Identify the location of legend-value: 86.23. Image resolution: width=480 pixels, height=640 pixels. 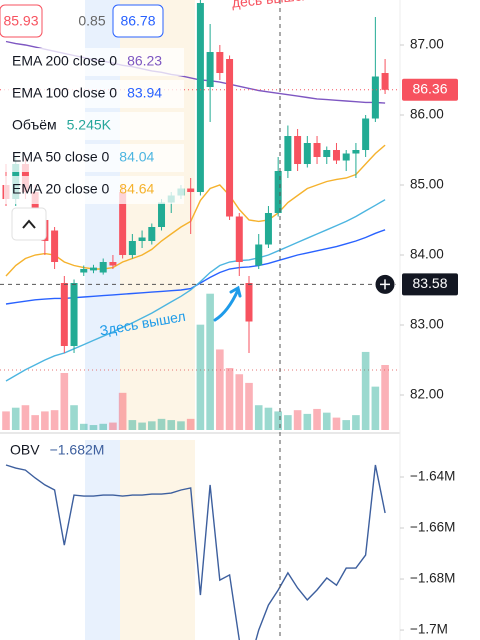
(144, 61).